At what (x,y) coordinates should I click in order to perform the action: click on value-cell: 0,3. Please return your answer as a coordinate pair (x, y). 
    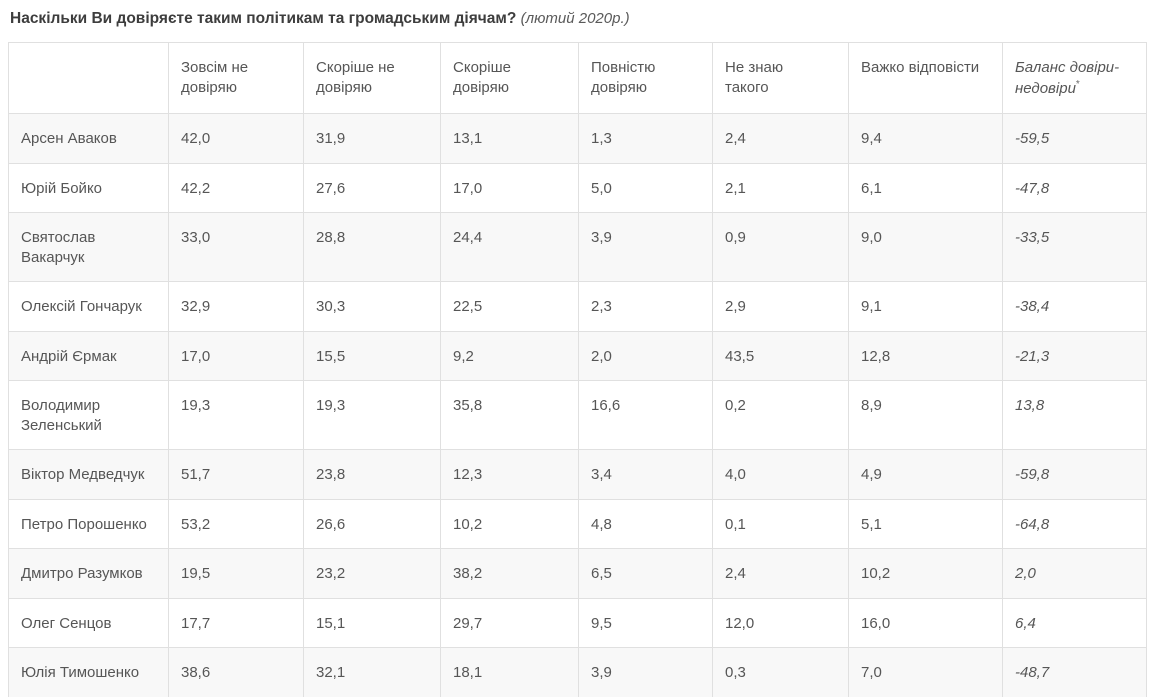
    Looking at the image, I should click on (780, 672).